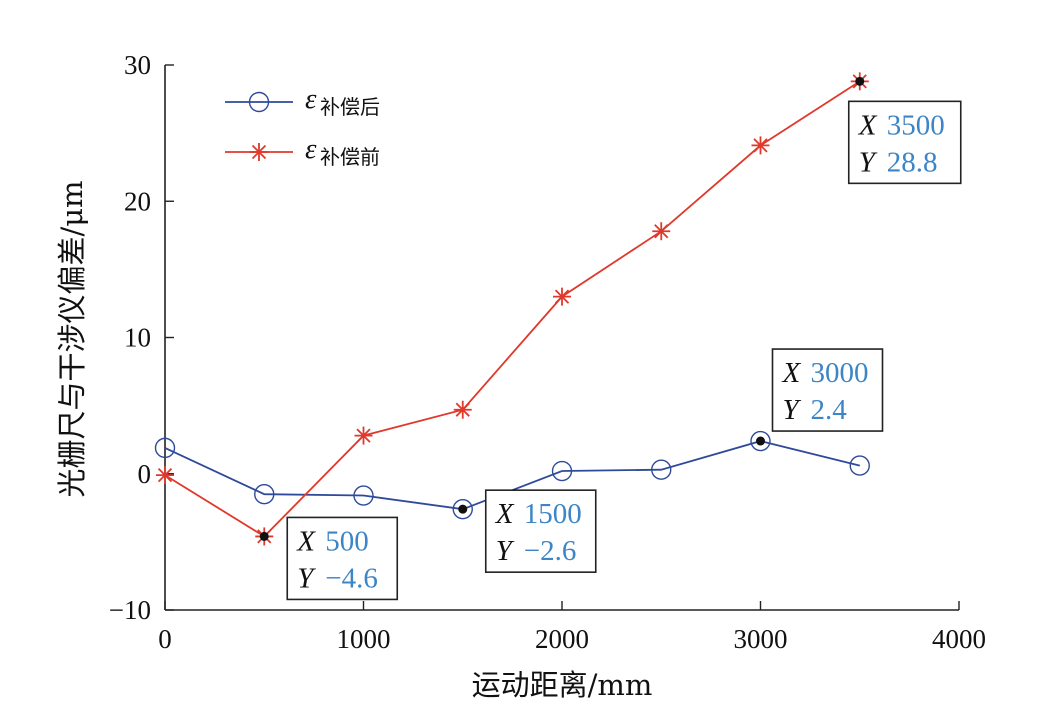  Describe the element at coordinates (761, 639) in the screenshot. I see `x-tick-label: 3000` at that location.